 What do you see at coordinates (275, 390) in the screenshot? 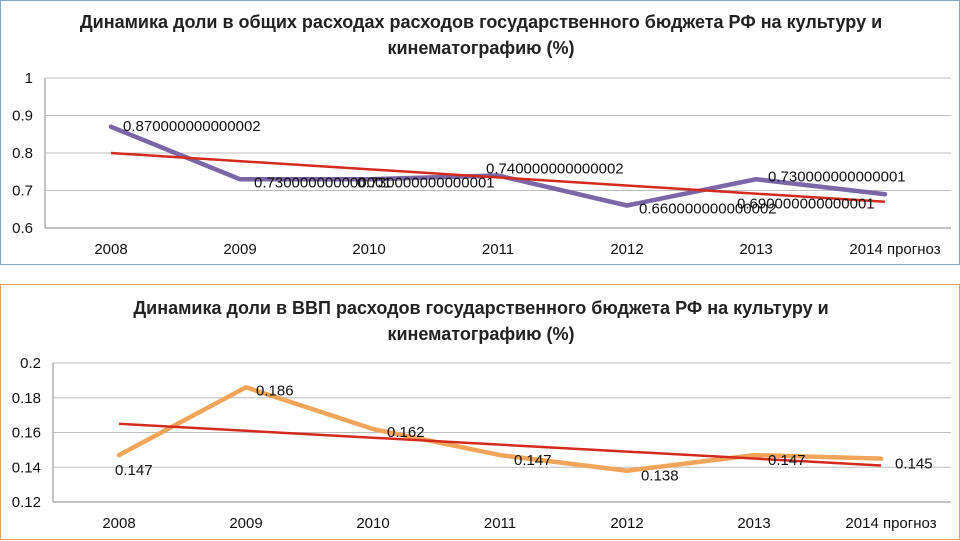
I see `data-label: 0.186` at bounding box center [275, 390].